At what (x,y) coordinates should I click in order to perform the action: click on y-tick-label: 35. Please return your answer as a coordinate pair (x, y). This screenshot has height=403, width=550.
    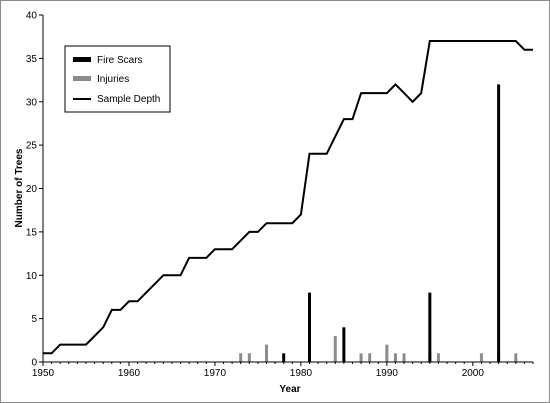
    Looking at the image, I should click on (32, 59).